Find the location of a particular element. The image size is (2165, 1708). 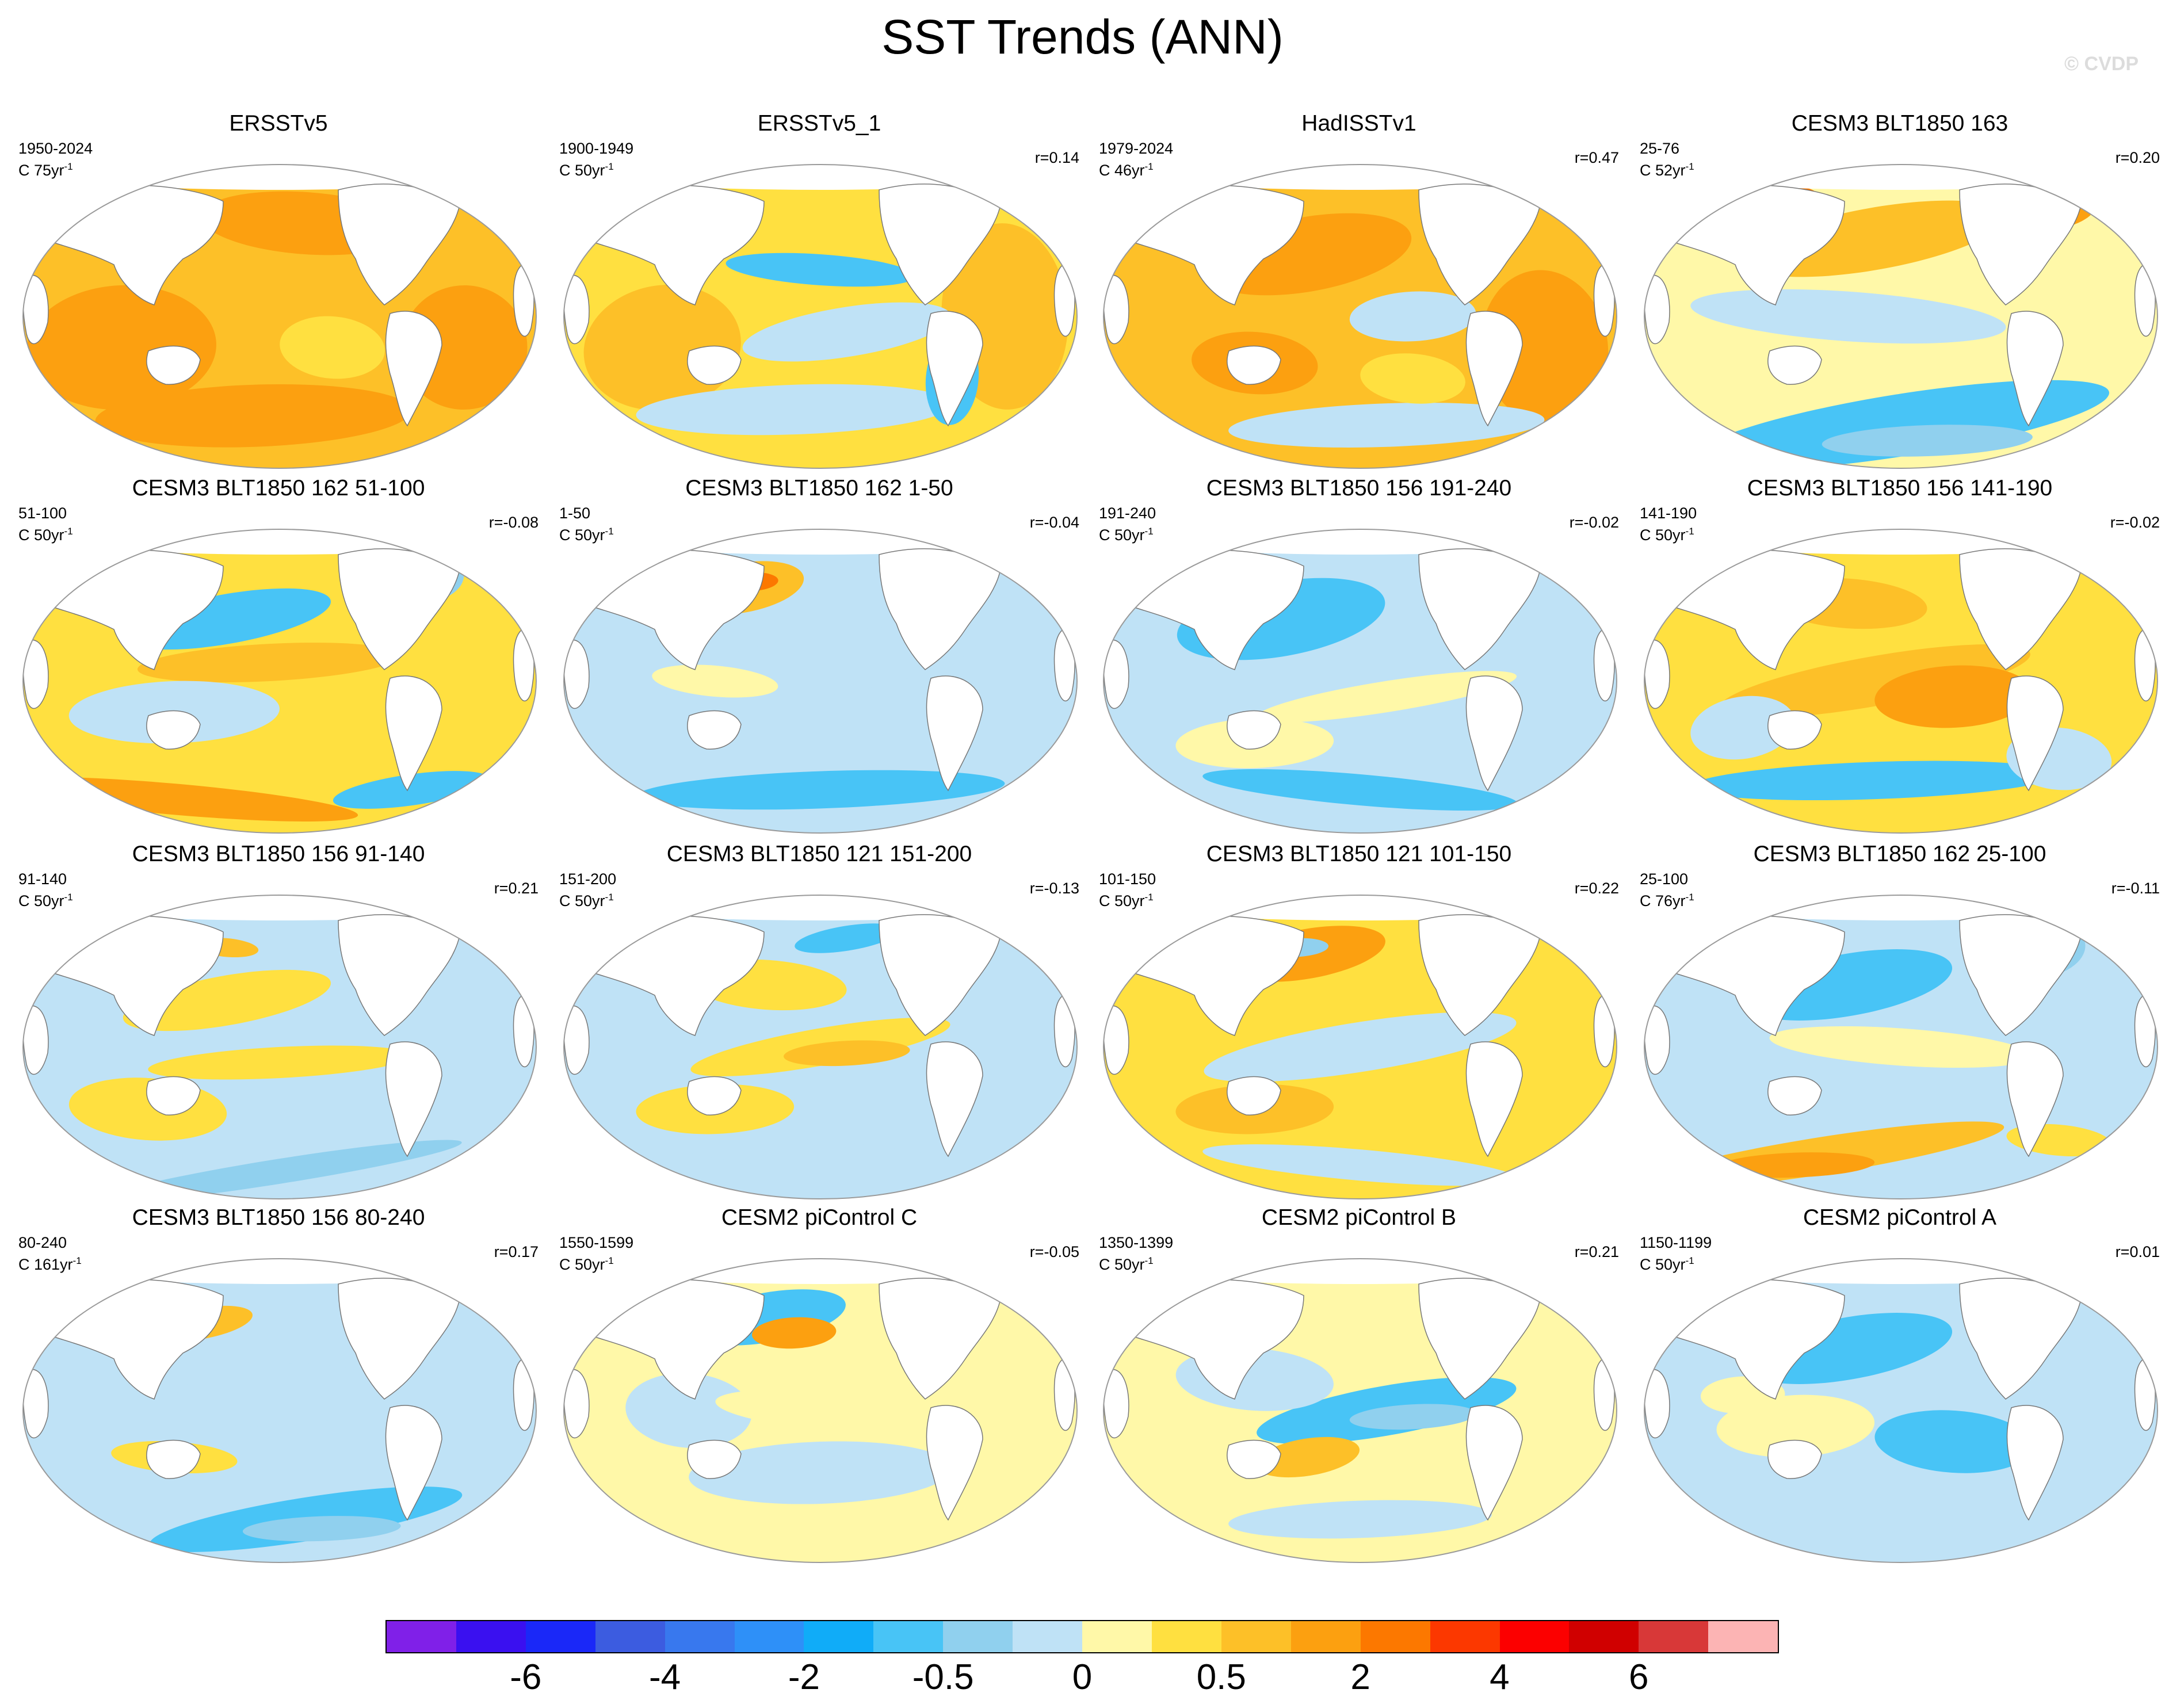

panel-correlation: r=0.17 is located at coordinates (516, 1251).